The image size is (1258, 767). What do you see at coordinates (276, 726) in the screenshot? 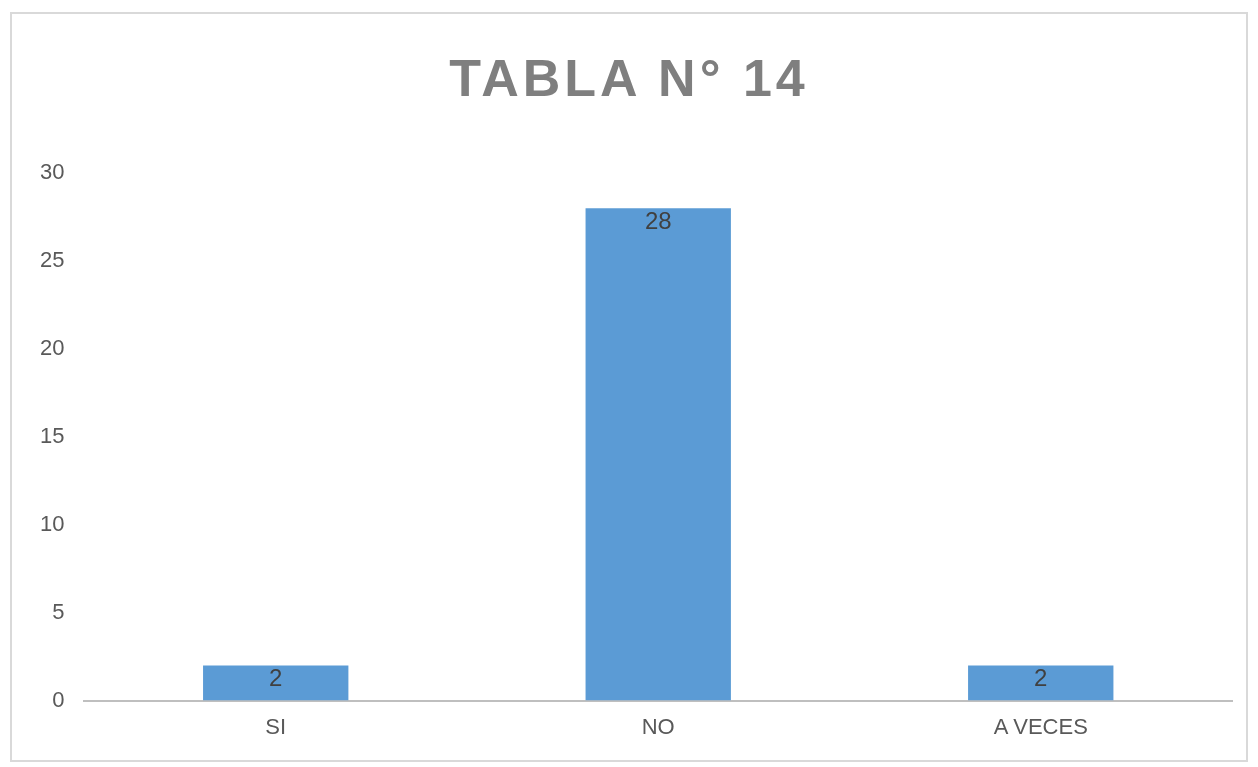
I see `x-tick-label: SI` at bounding box center [276, 726].